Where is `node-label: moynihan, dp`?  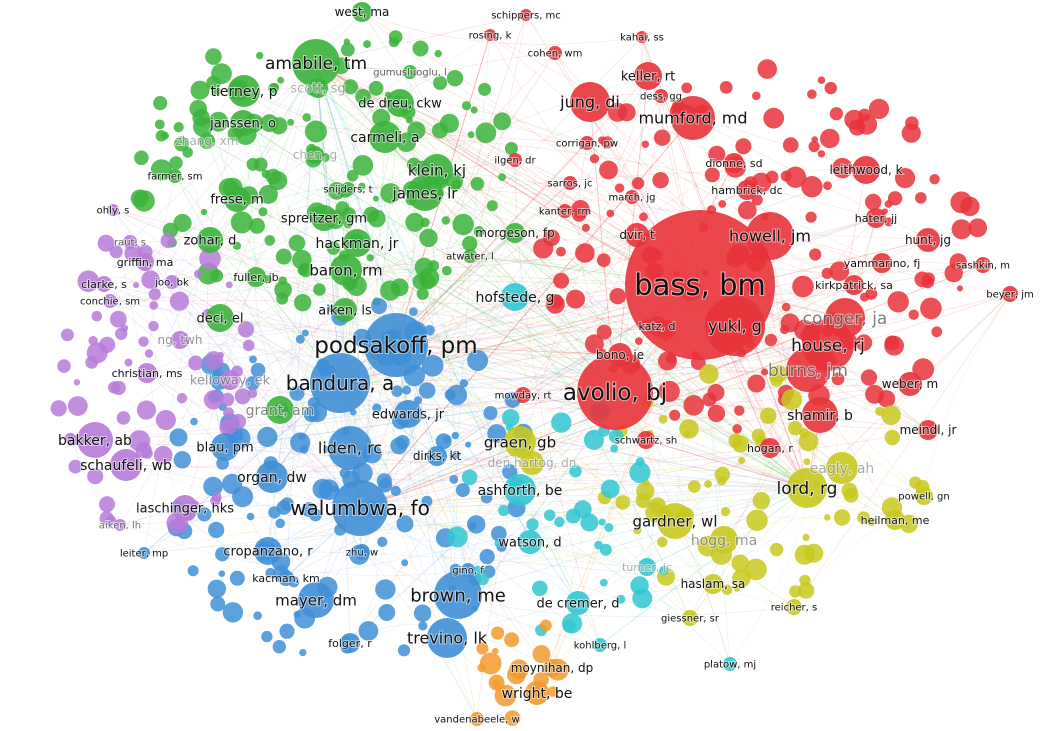 node-label: moynihan, dp is located at coordinates (552, 668).